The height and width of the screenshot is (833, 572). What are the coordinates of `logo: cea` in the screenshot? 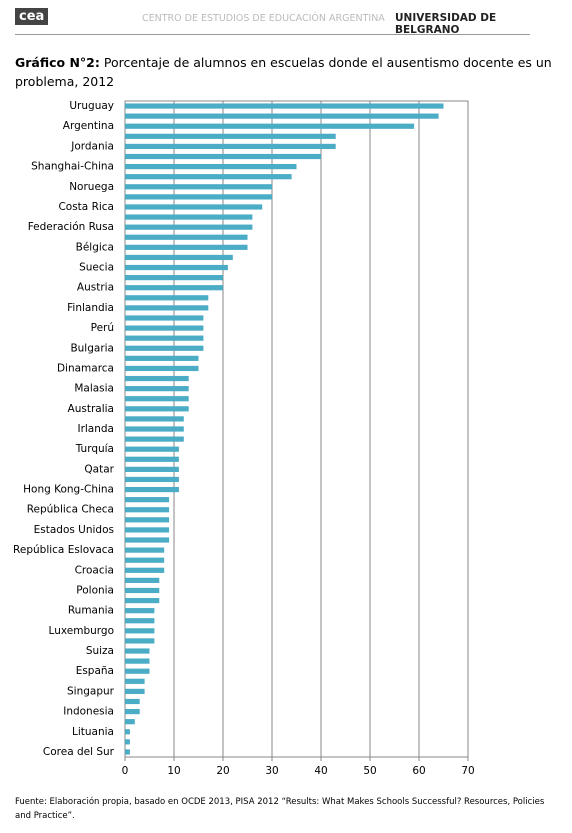 It's located at (32, 16).